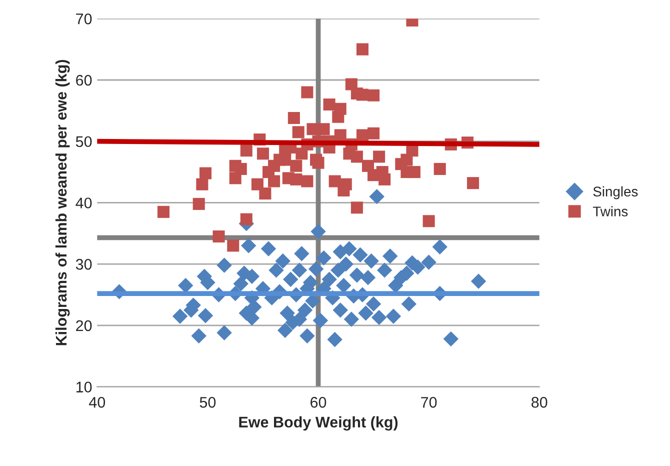  I want to click on y-tick-label: 60, so click(84, 80).